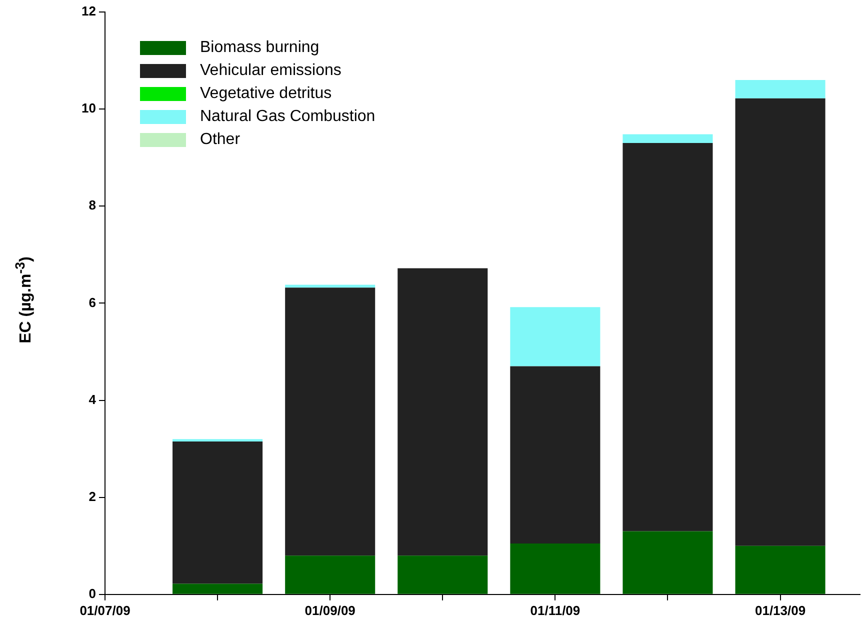 The width and height of the screenshot is (867, 622). I want to click on legend-label: Vegetative detritus, so click(266, 93).